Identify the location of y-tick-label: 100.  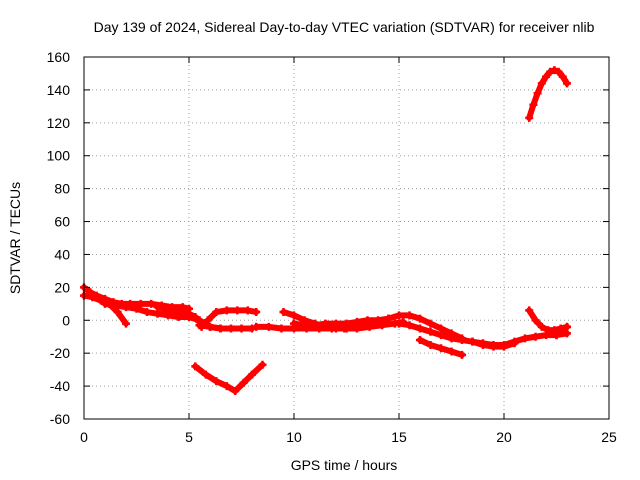
(59, 156).